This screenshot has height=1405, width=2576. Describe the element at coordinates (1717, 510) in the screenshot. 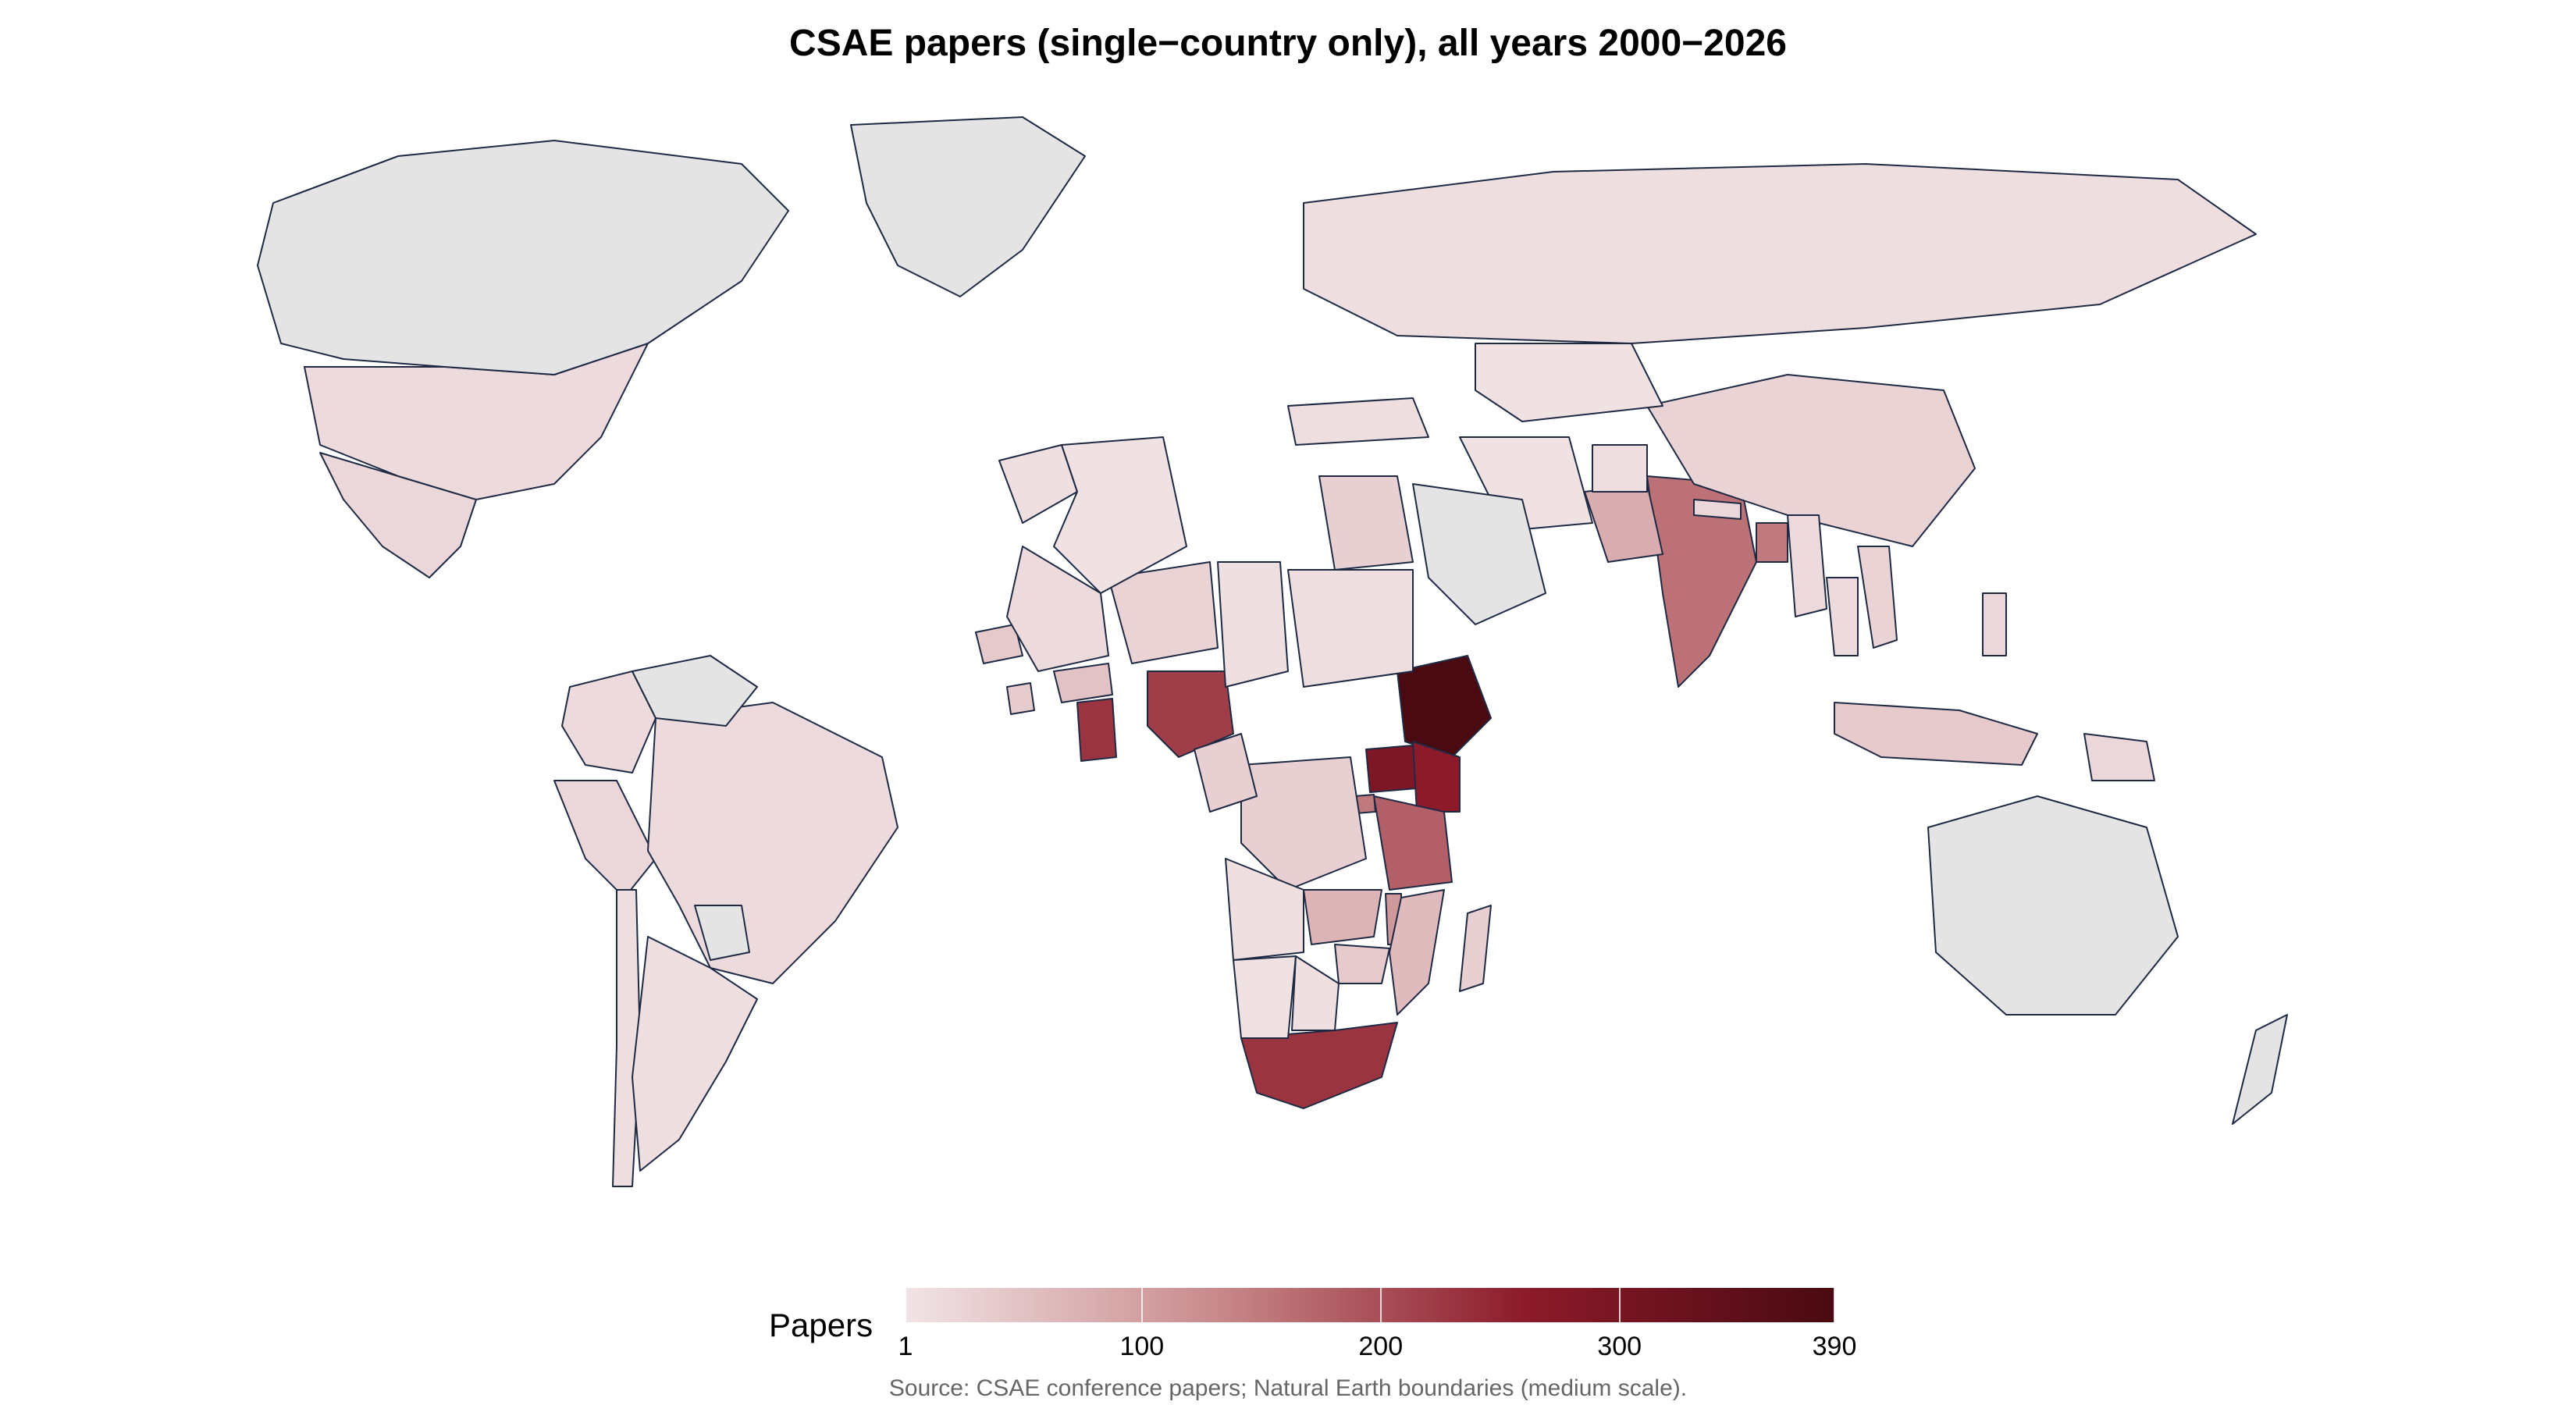

I see `country-nepal` at that location.